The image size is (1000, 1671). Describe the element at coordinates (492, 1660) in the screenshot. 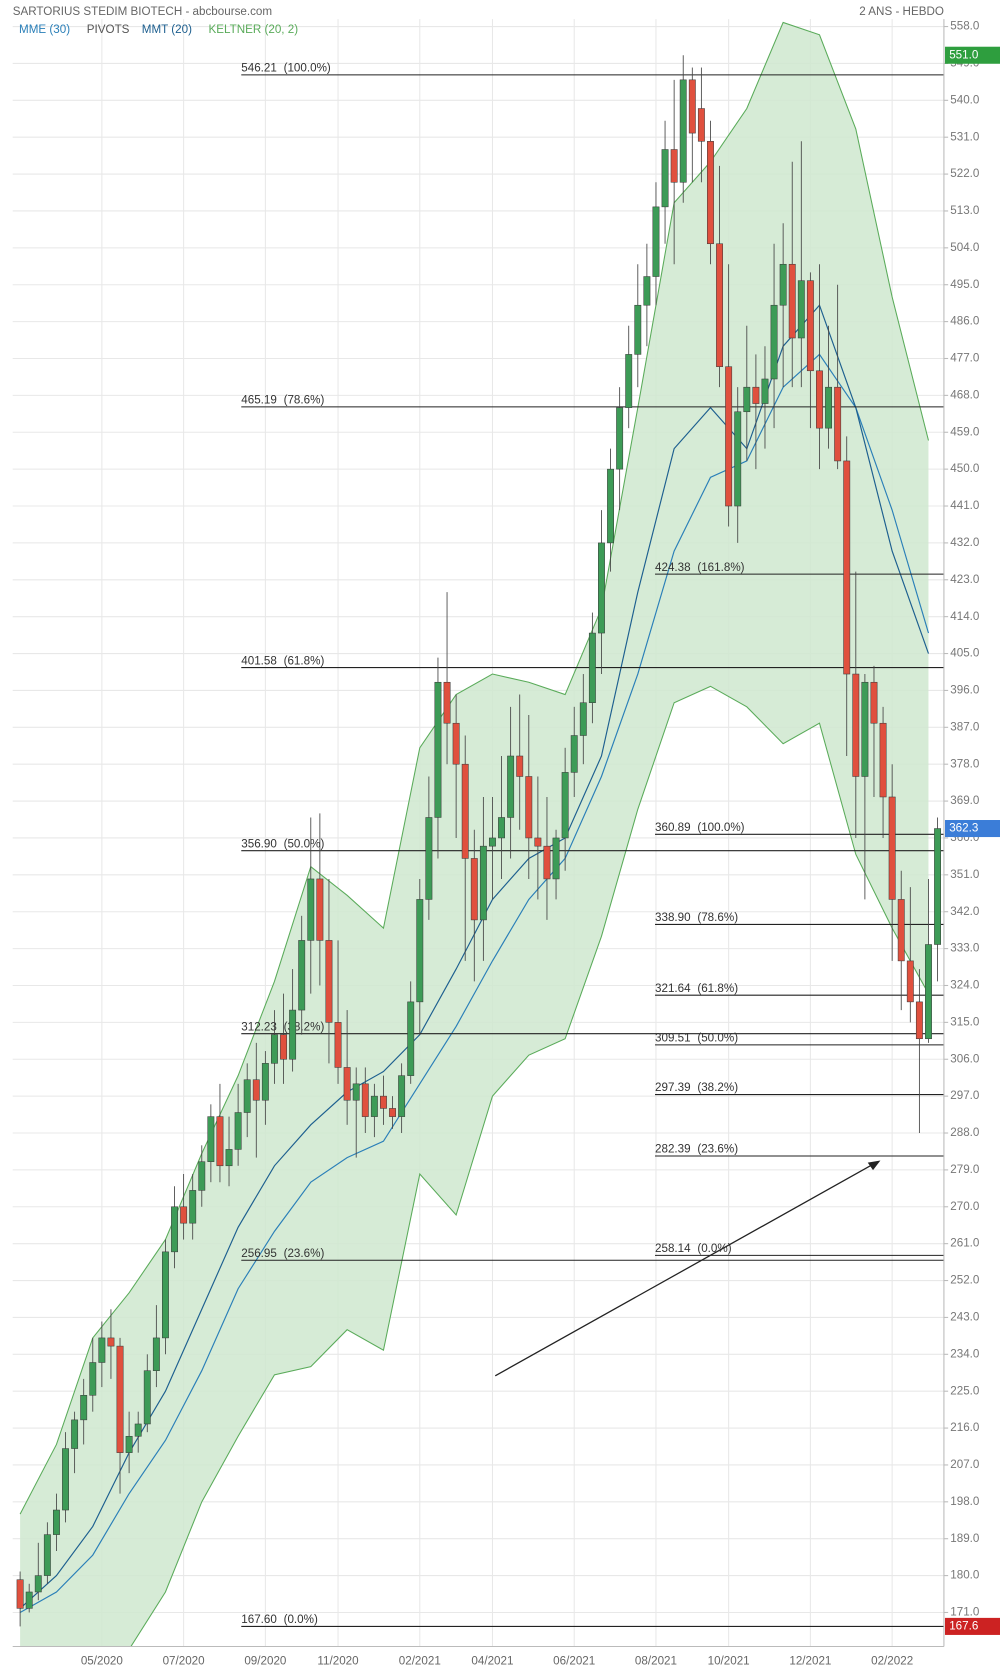

I see `x-tick-label: 04/2021` at that location.